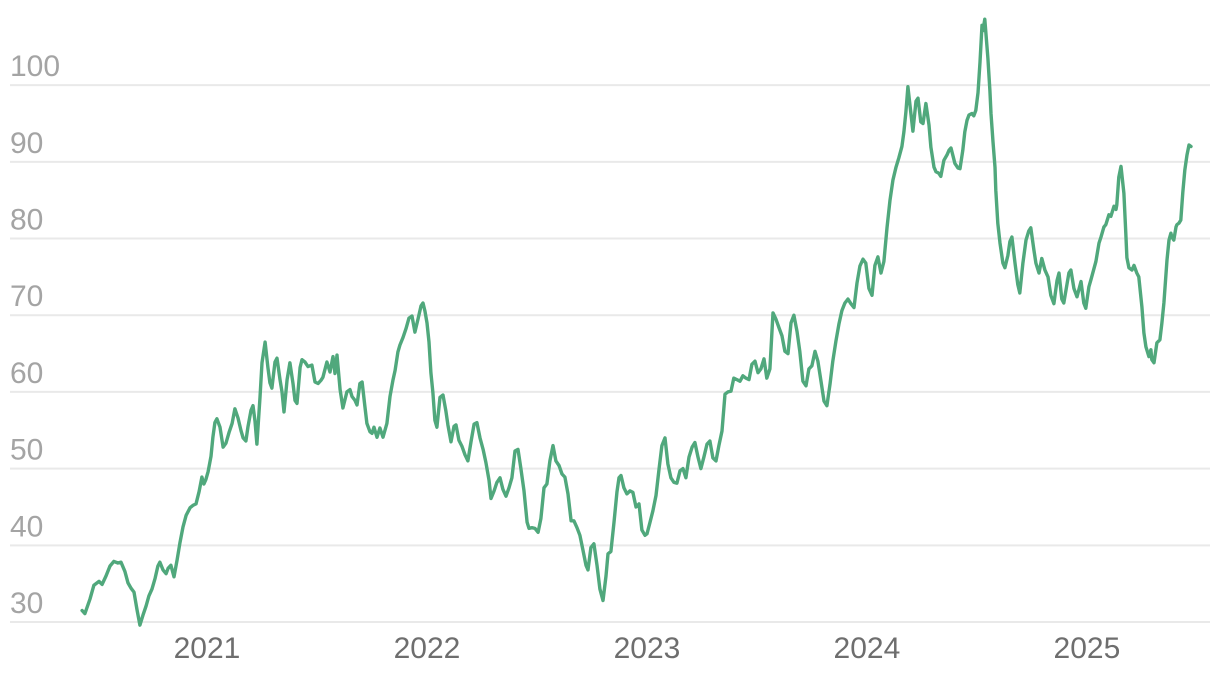 This screenshot has height=678, width=1220. What do you see at coordinates (26, 296) in the screenshot?
I see `y-axis-tick-label: 70` at bounding box center [26, 296].